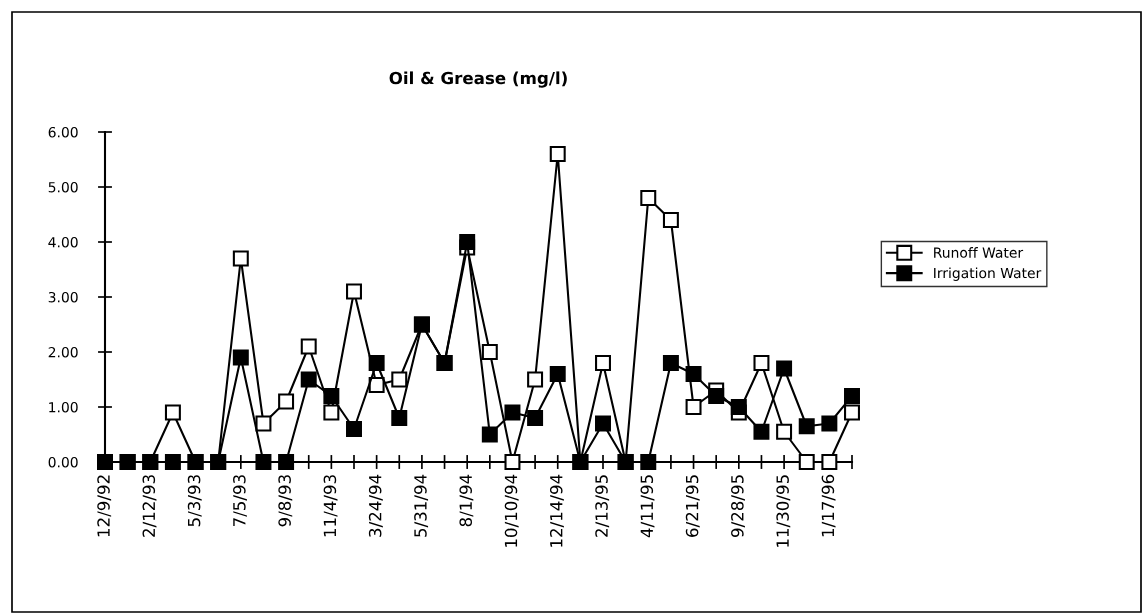  Describe the element at coordinates (285, 501) in the screenshot. I see `x-tick-label: 9/8/93` at that location.